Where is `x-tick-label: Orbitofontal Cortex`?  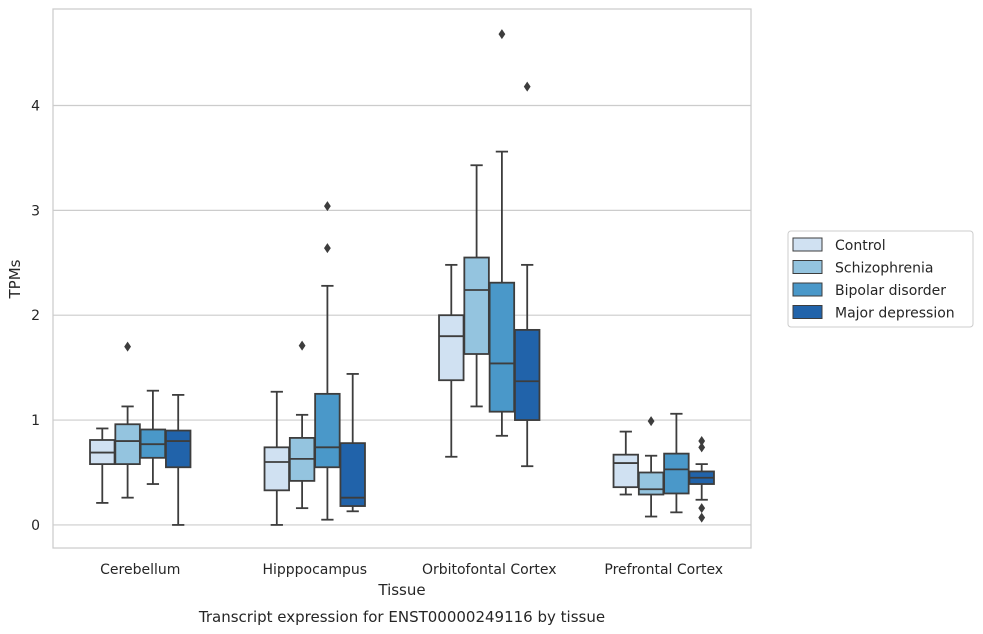 x-tick-label: Orbitofontal Cortex is located at coordinates (489, 570).